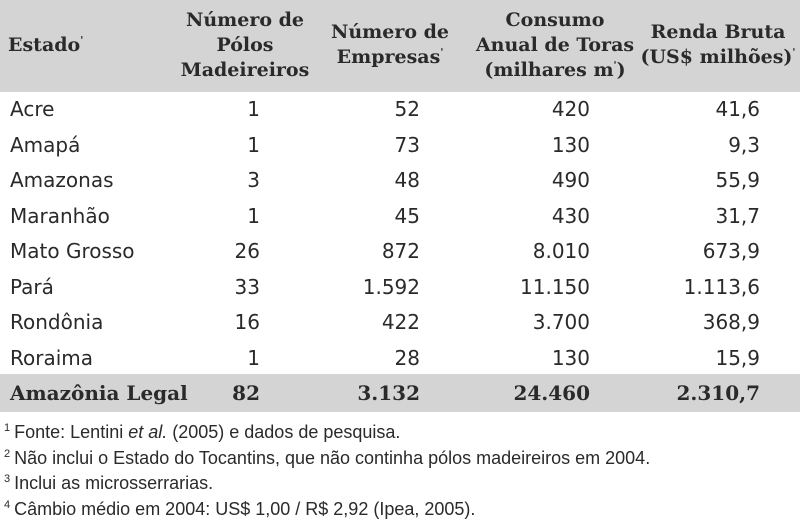  What do you see at coordinates (570, 180) in the screenshot?
I see `cell-consumo: 490` at bounding box center [570, 180].